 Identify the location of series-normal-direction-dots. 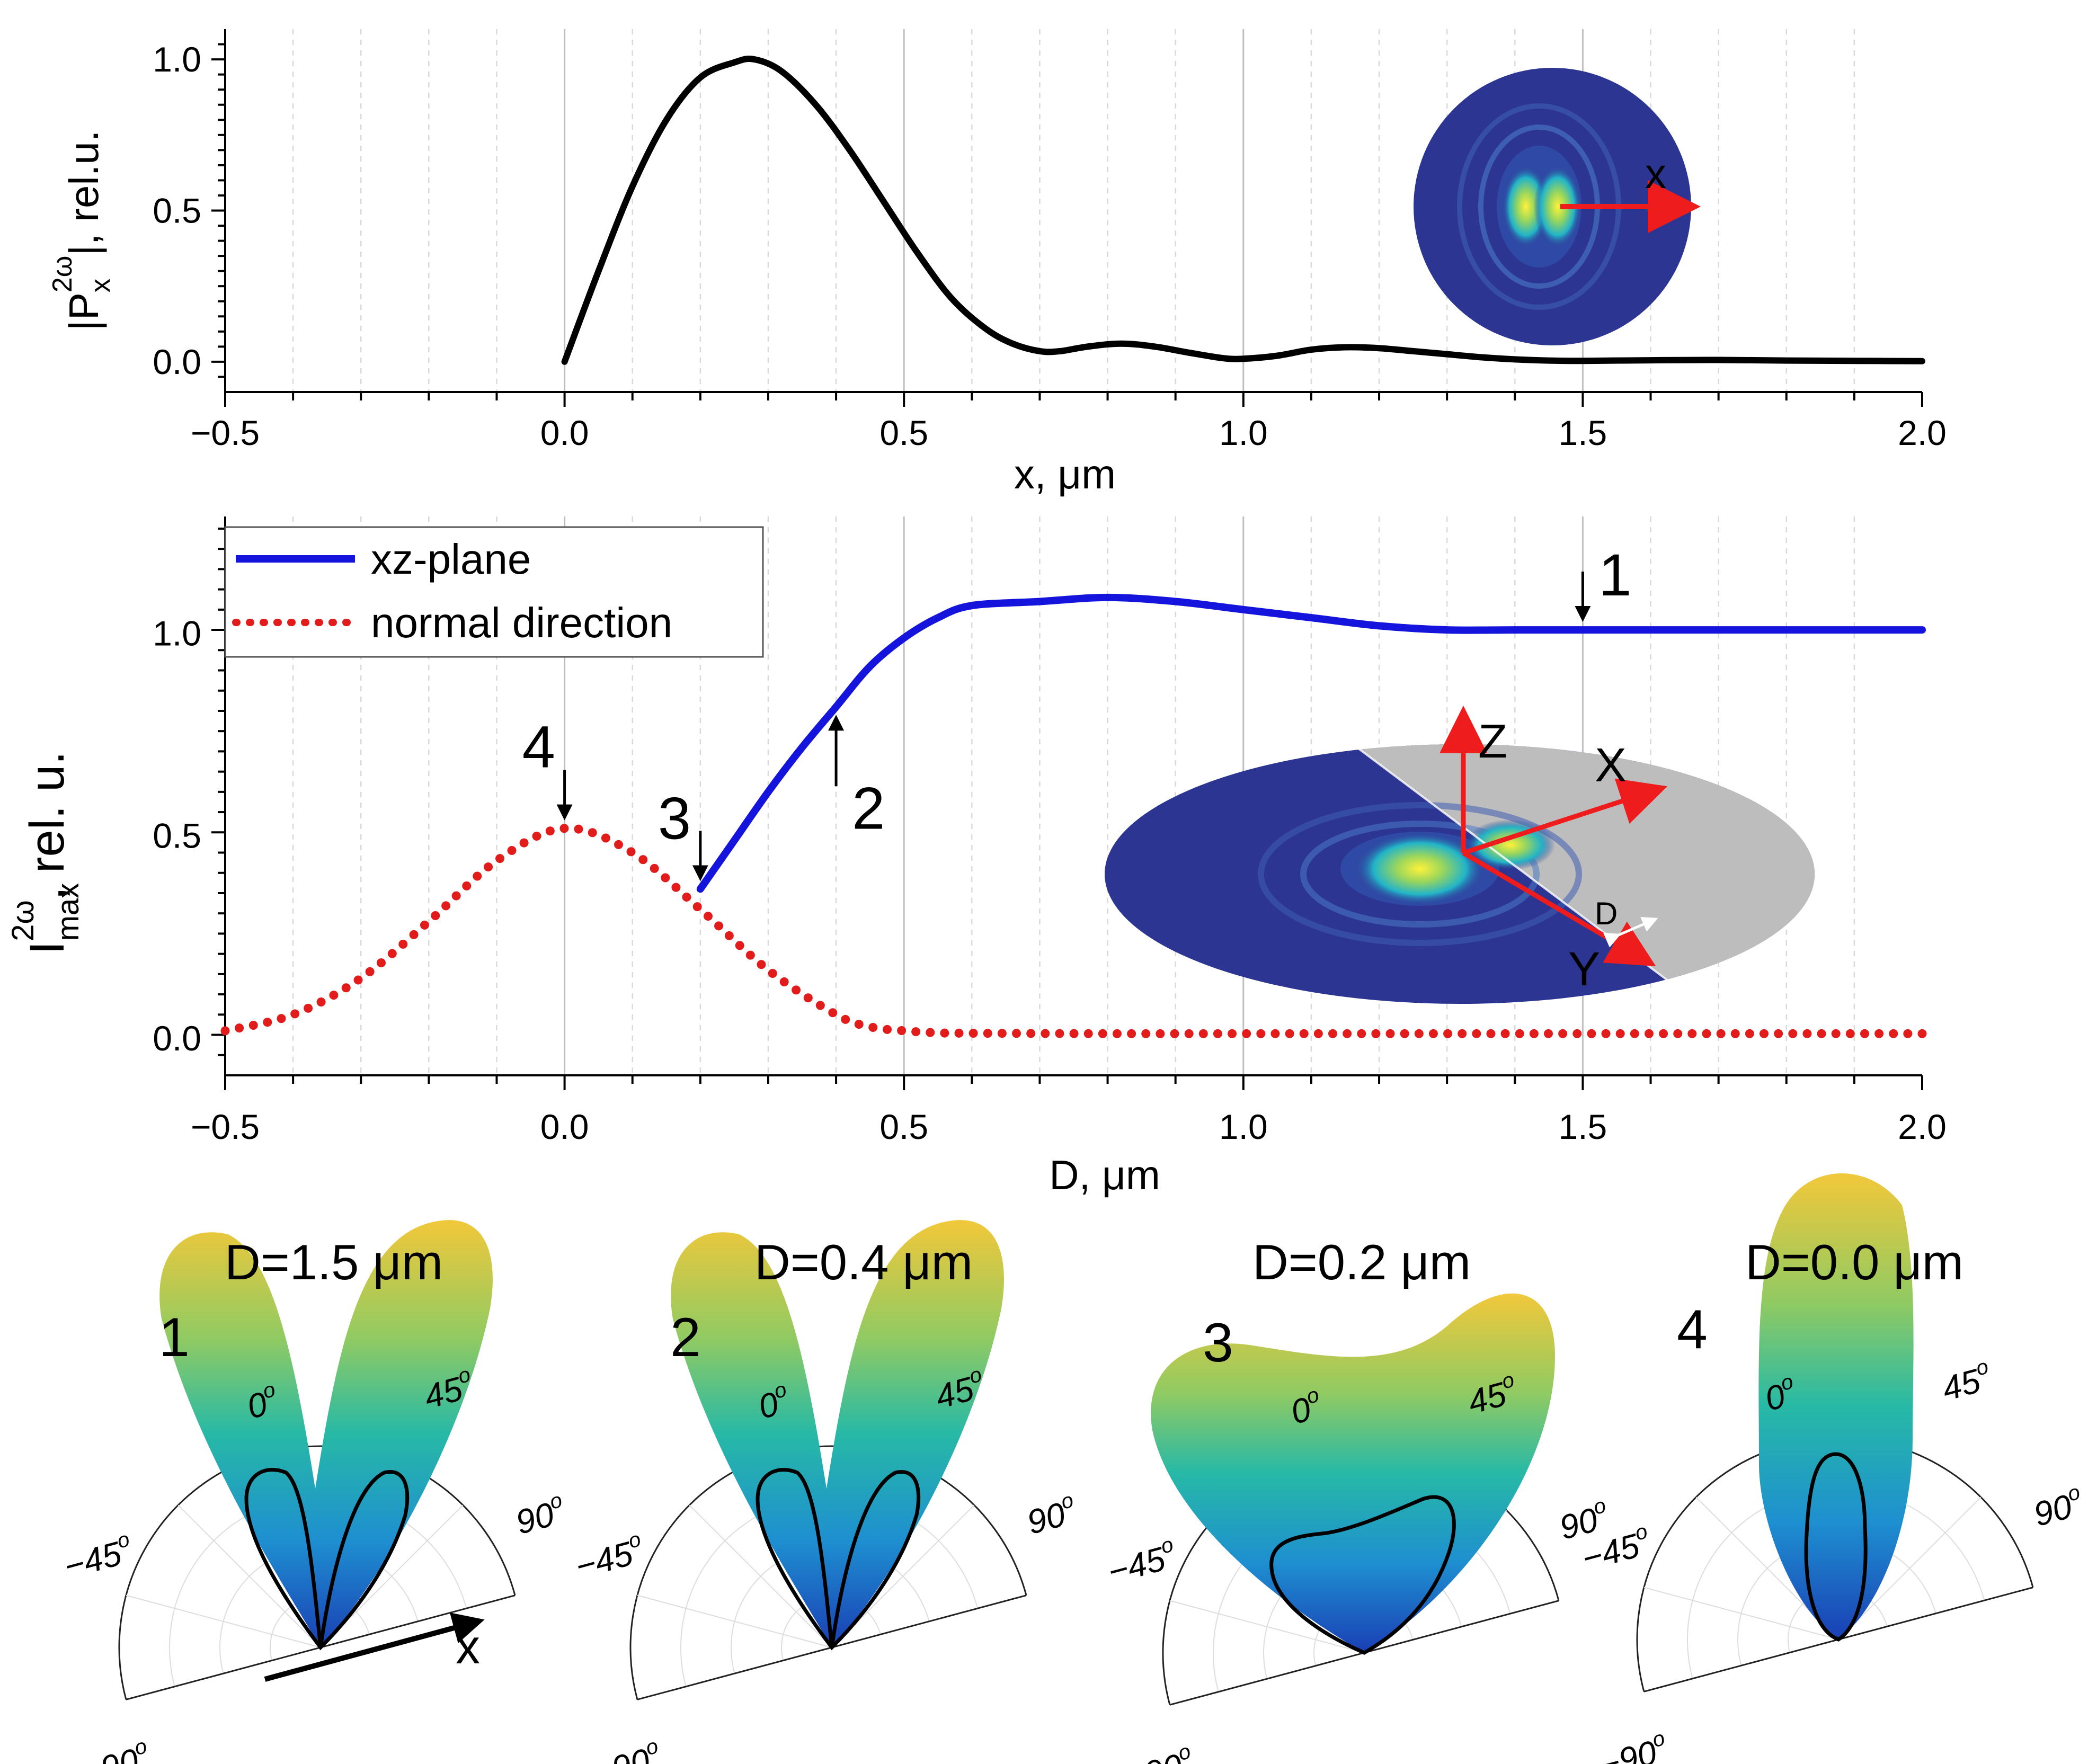
(1073, 931).